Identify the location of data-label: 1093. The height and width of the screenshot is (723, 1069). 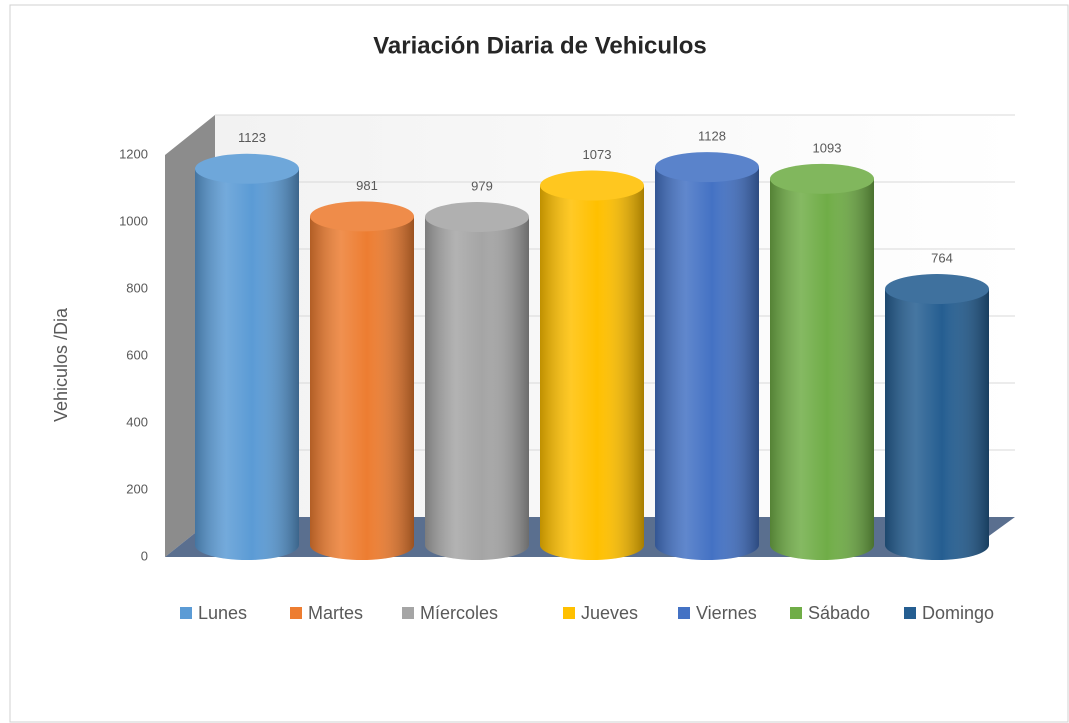
(827, 147).